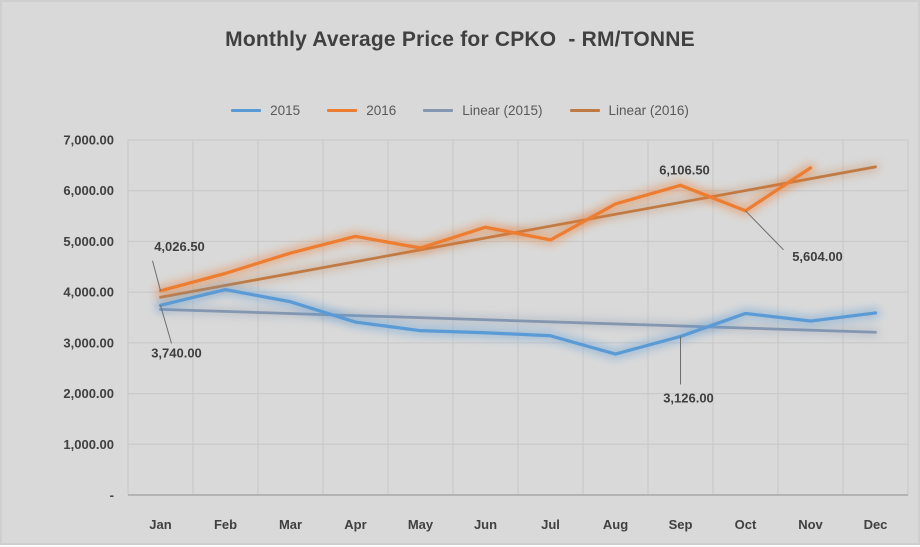 The width and height of the screenshot is (920, 547). Describe the element at coordinates (421, 524) in the screenshot. I see `x-axis-label: May` at that location.